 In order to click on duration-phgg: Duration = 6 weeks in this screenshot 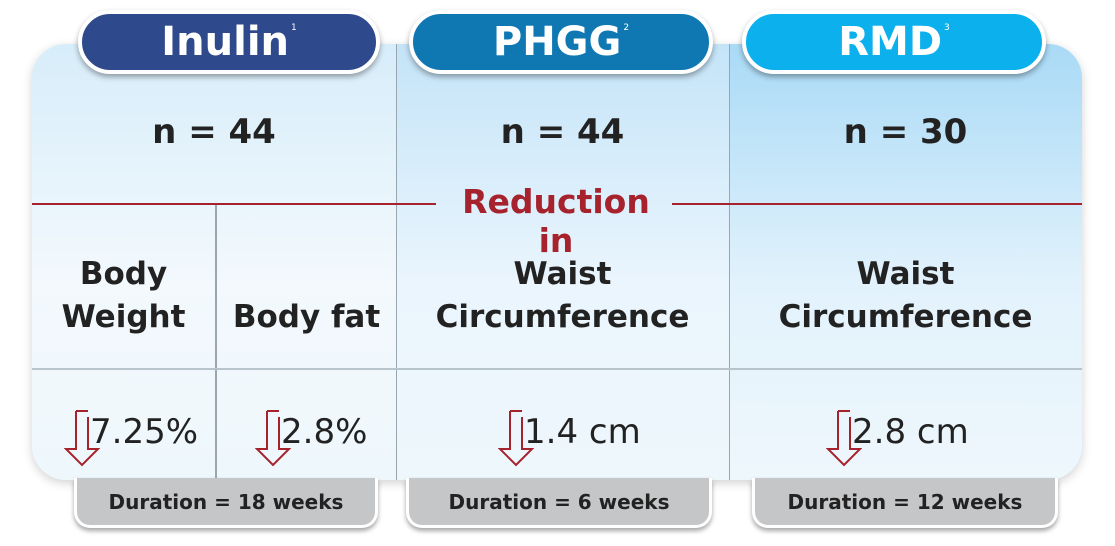, I will do `click(559, 503)`.